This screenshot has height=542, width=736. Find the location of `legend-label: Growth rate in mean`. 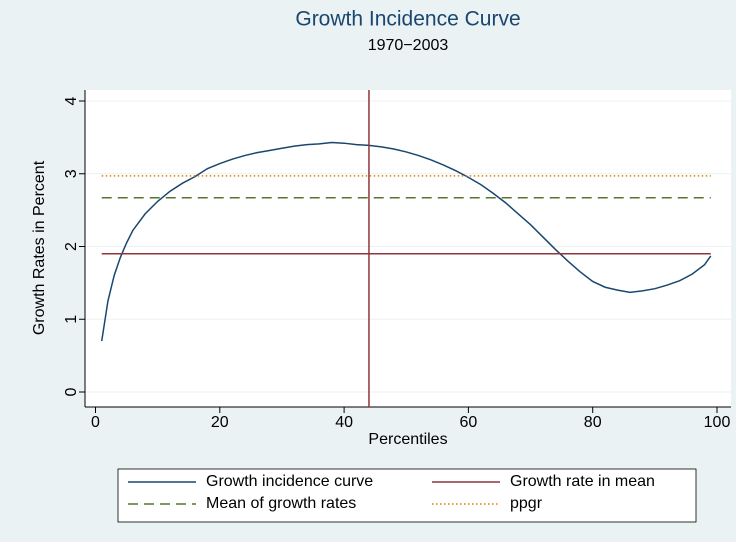

legend-label: Growth rate in mean is located at coordinates (582, 481).